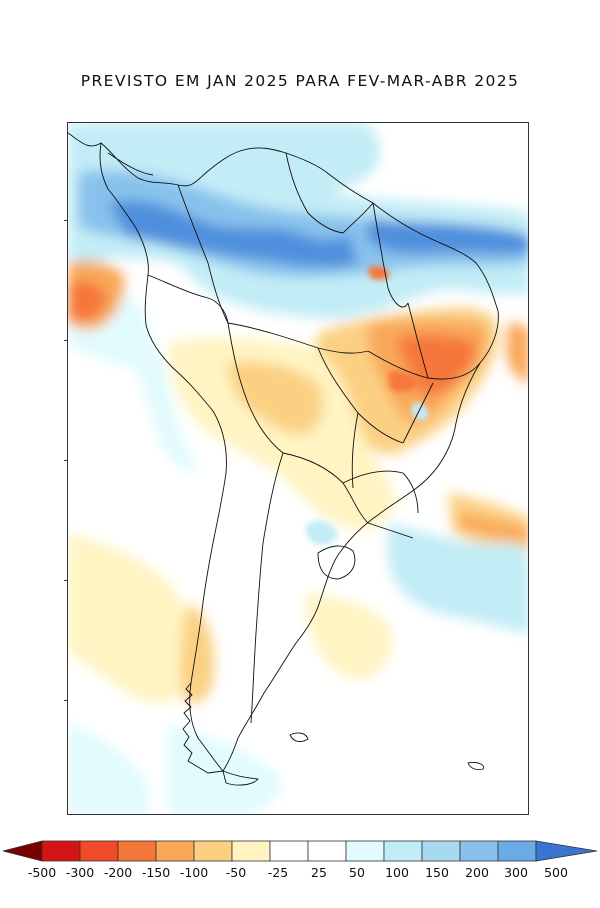  Describe the element at coordinates (403, 382) in the screenshot. I see `dry-spot-bahia` at that location.